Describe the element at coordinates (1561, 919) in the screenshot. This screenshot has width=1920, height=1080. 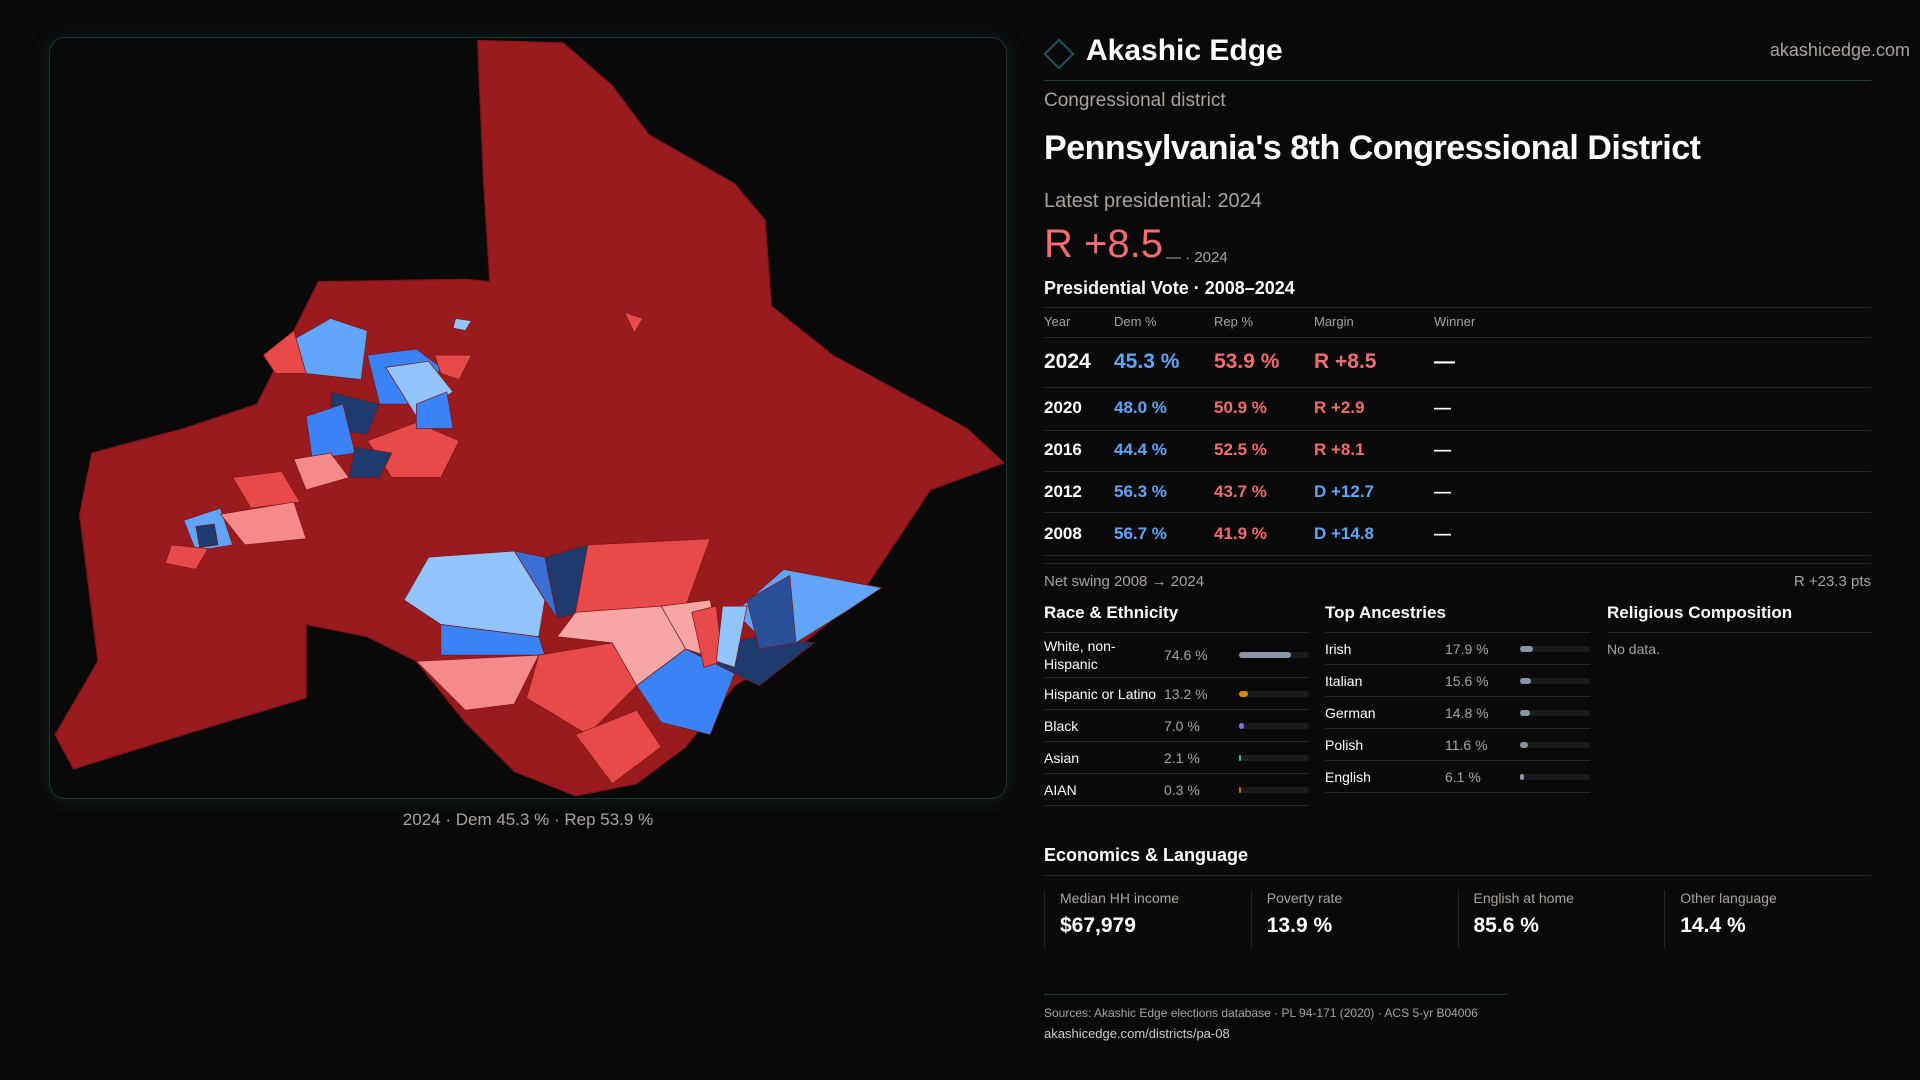
I see `stat-card: English at home 85.6 %` at that location.